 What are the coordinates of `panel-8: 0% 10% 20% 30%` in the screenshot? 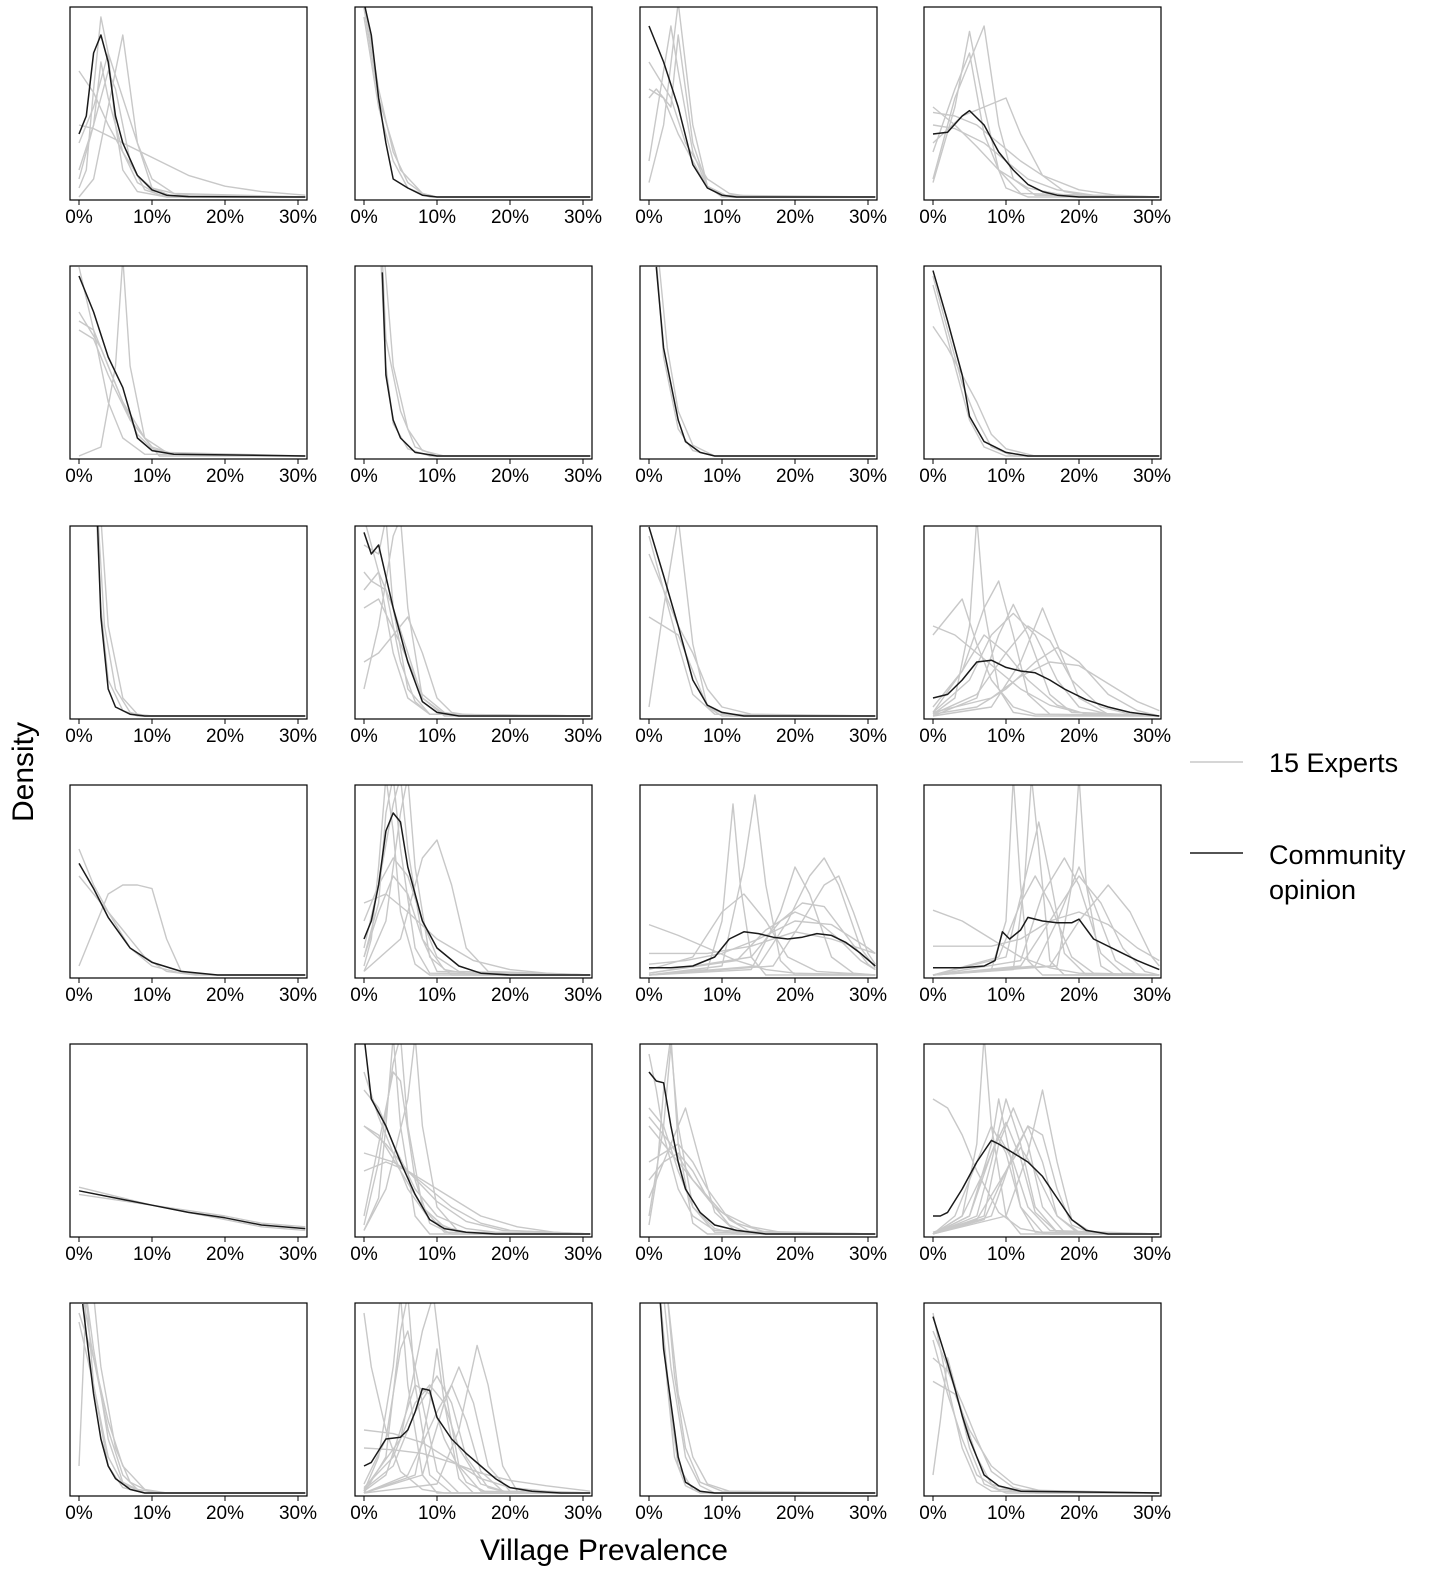 It's located at (1045, 376).